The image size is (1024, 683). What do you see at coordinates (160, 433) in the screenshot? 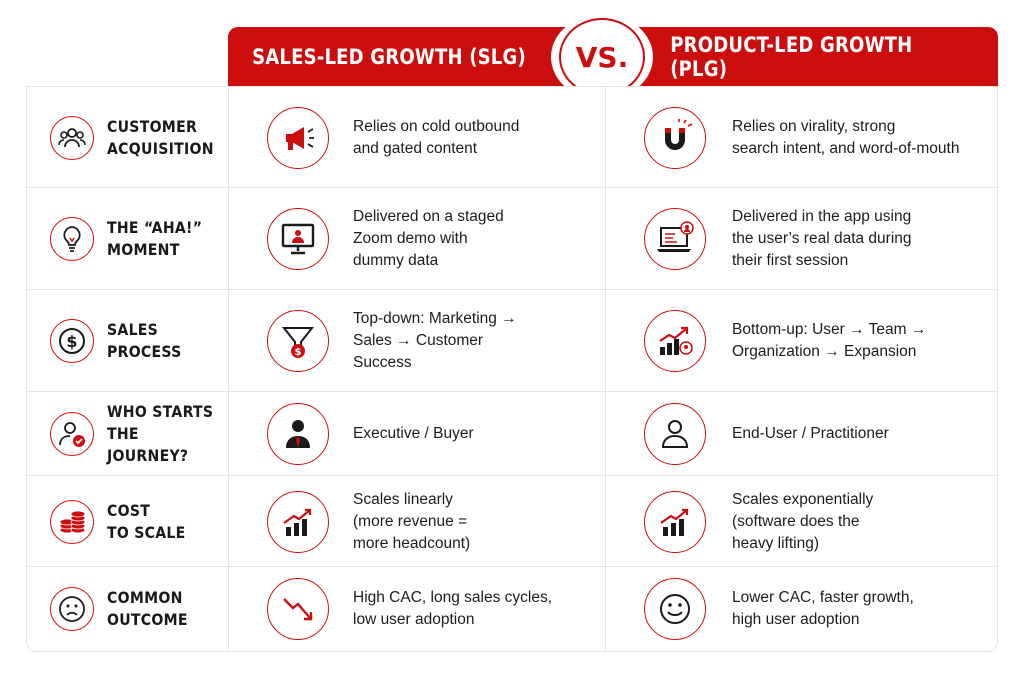
I see `category-label: WHO STARTS THE JOURNEY?` at bounding box center [160, 433].